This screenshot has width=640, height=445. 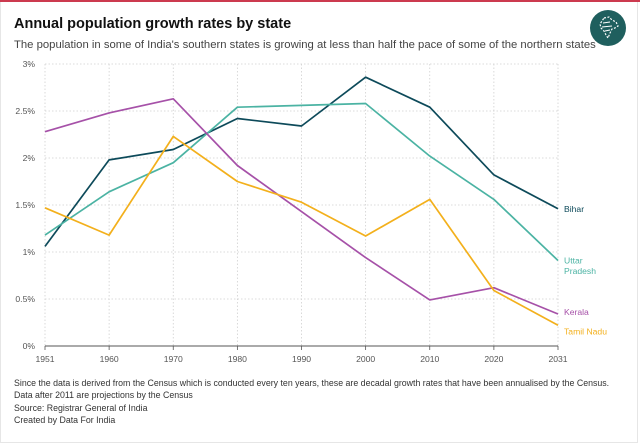 I want to click on source-note: Source: Registrar General of India, so click(x=81, y=407).